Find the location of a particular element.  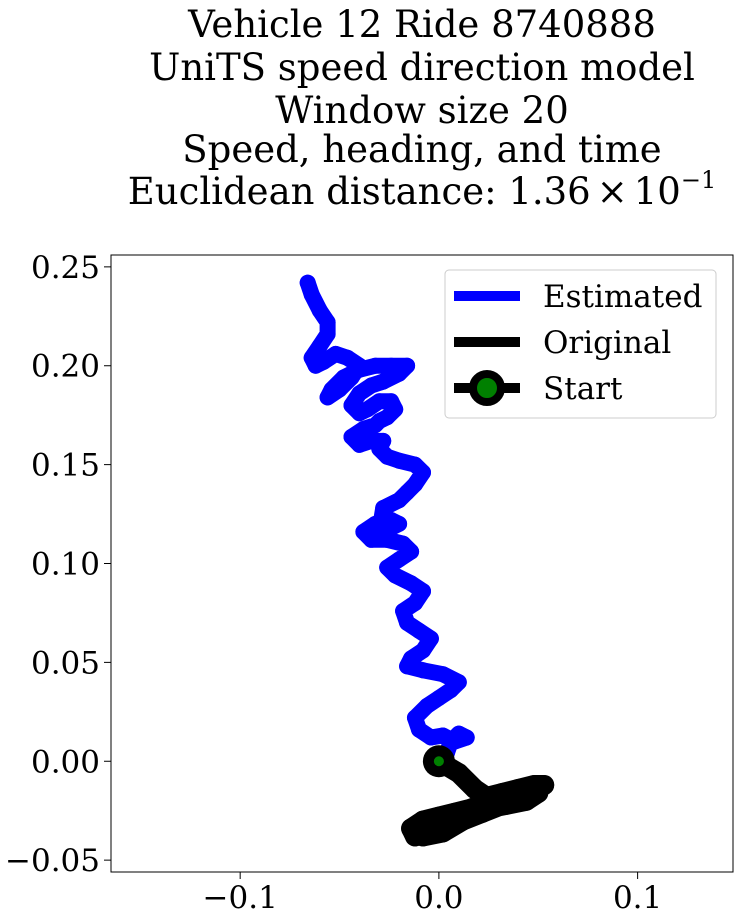

y-tick-label-6: −0.05 is located at coordinates (52, 861).